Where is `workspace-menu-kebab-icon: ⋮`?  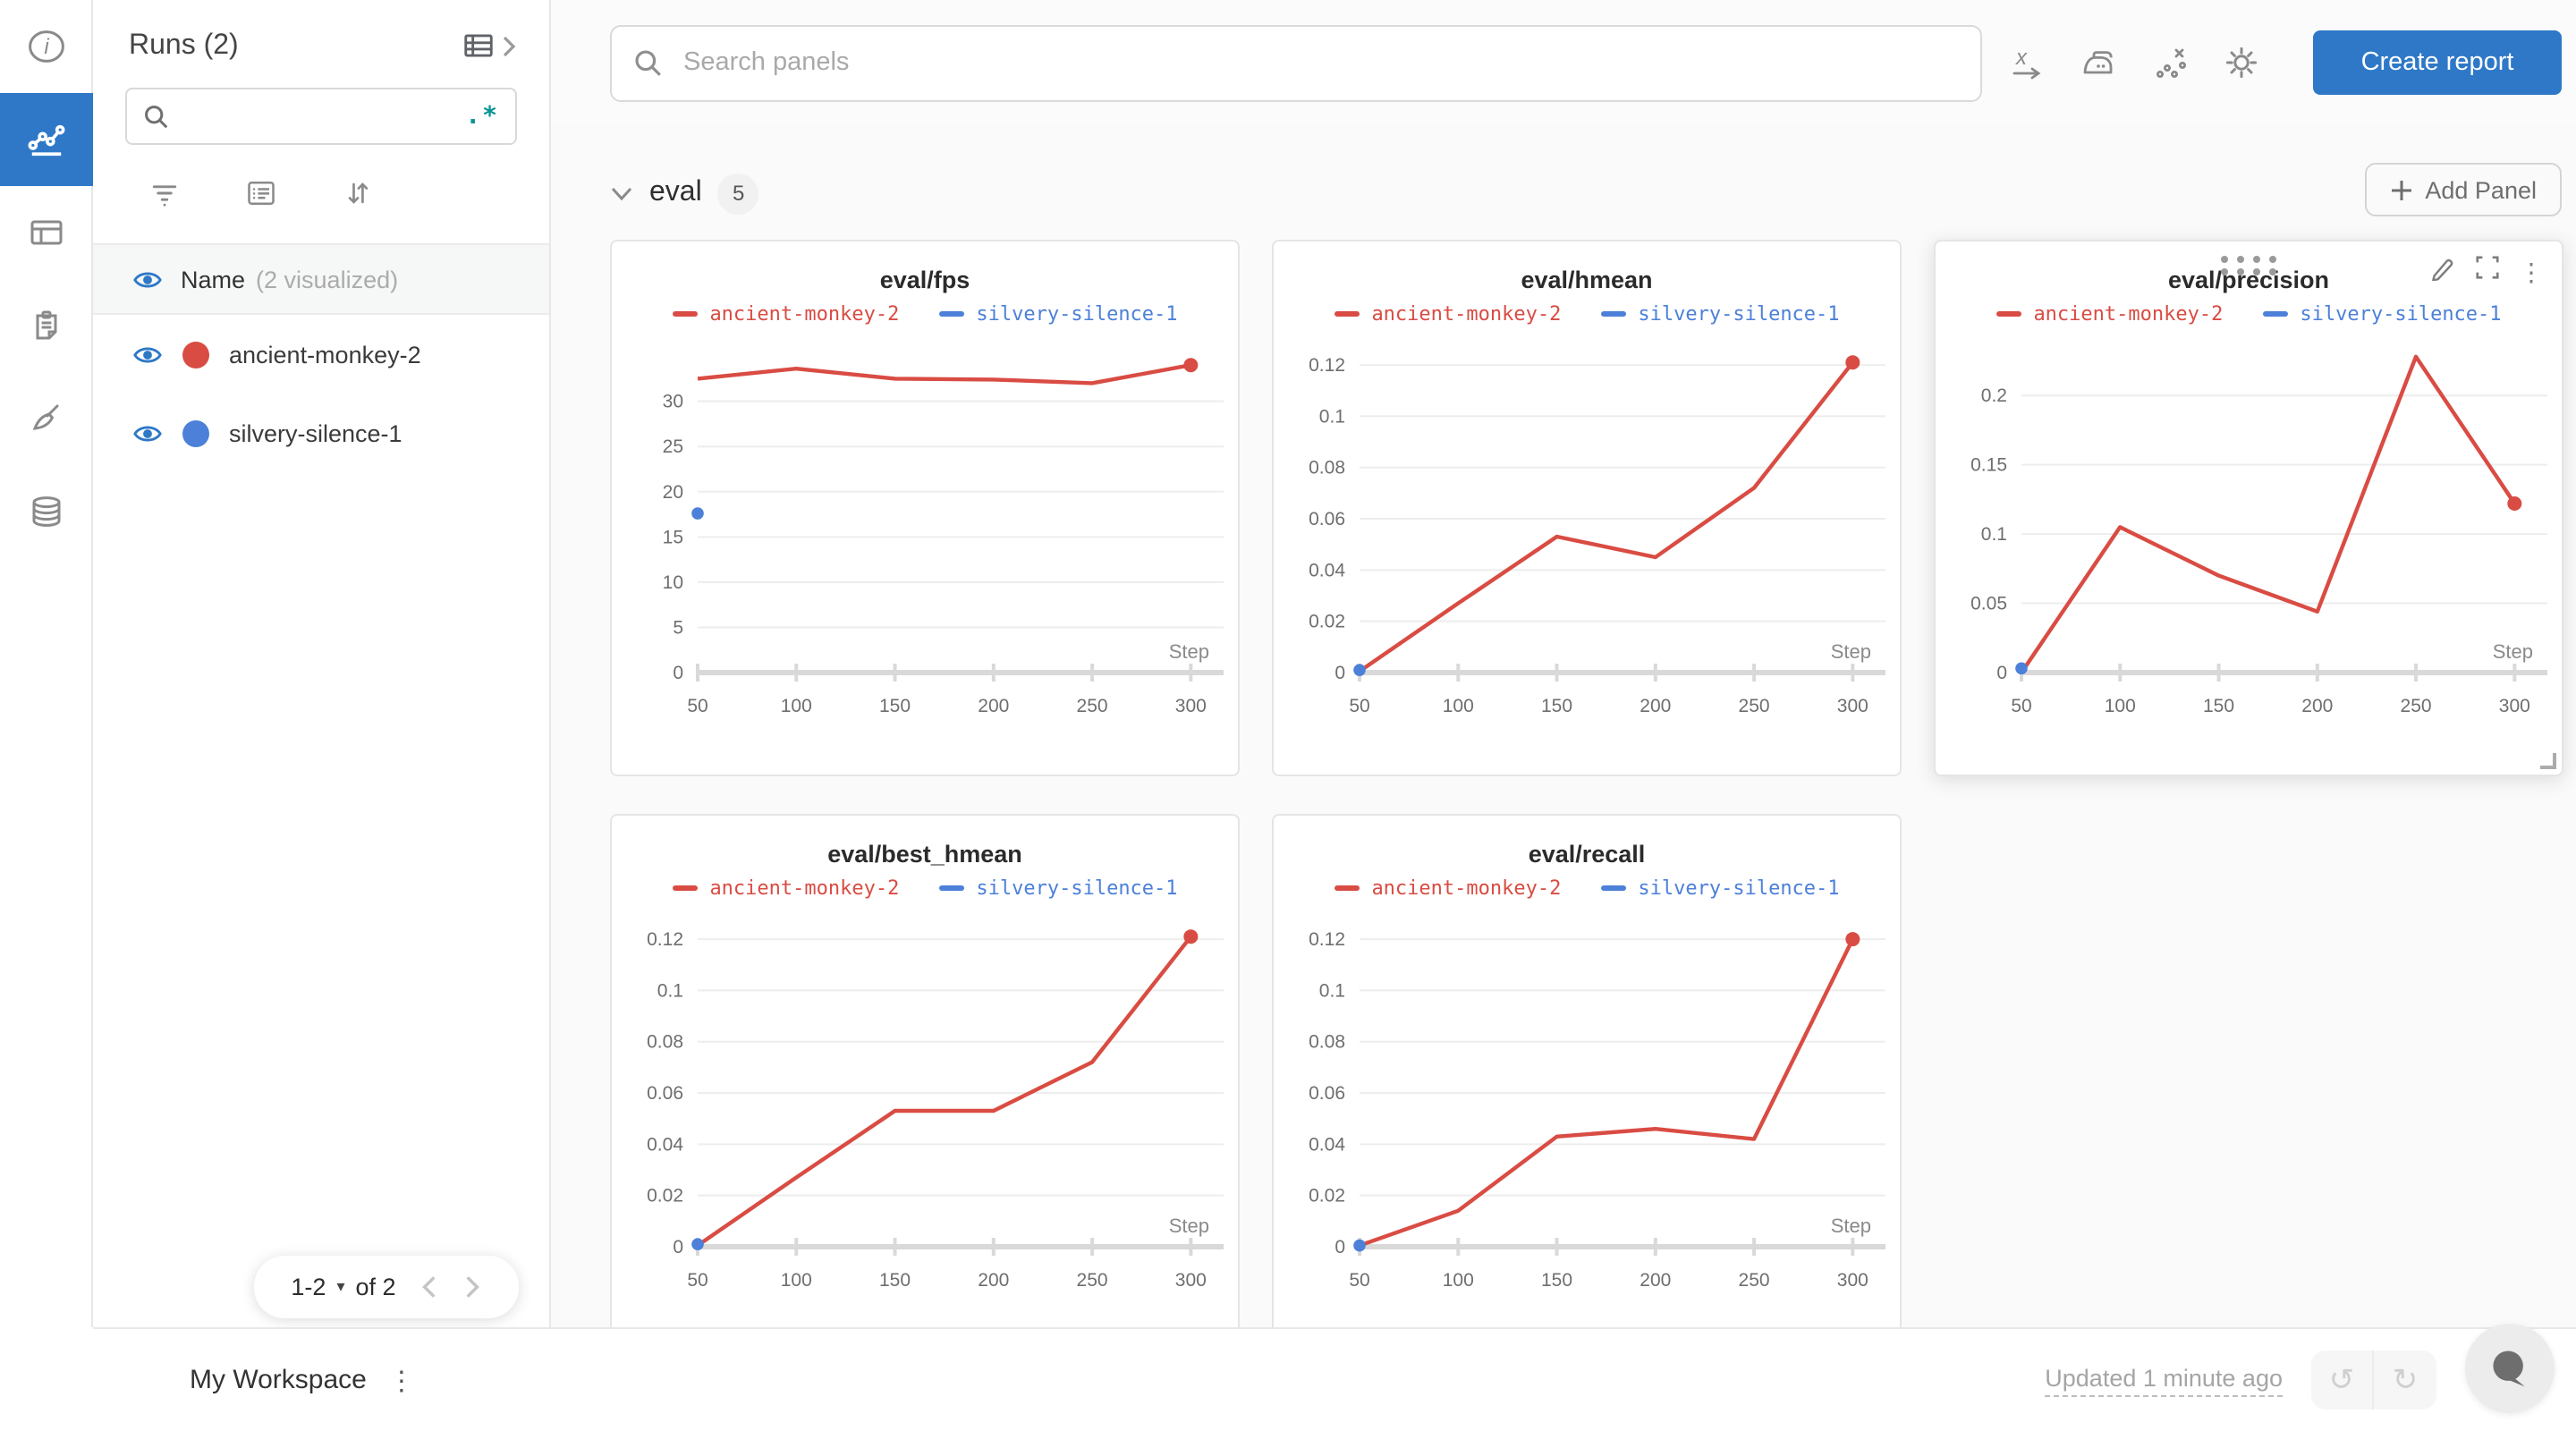
workspace-menu-kebab-icon: ⋮ is located at coordinates (401, 1381).